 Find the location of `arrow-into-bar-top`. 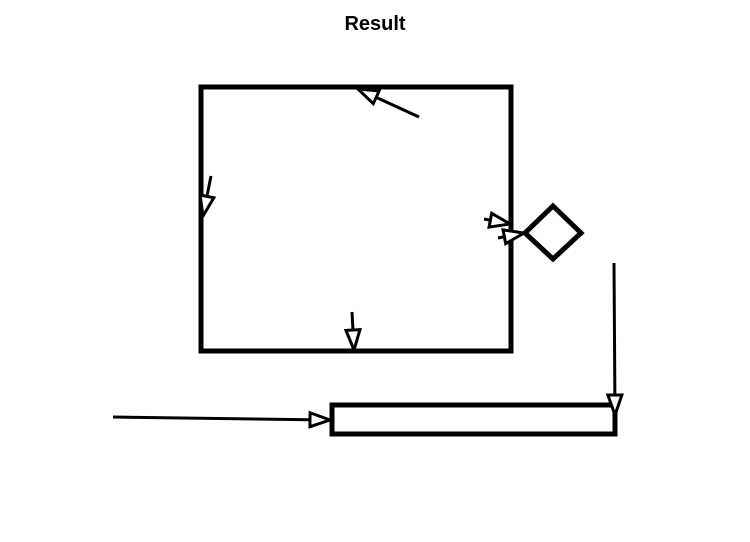

arrow-into-bar-top is located at coordinates (614, 338).